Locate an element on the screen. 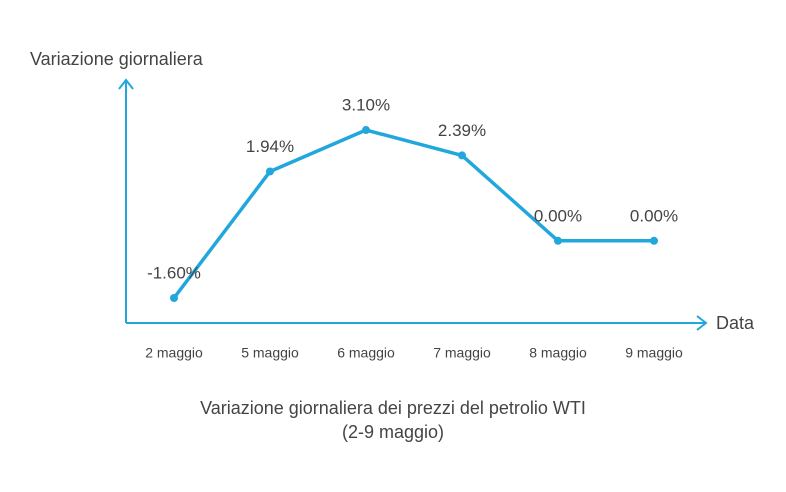 The width and height of the screenshot is (786, 492). x-axis-label: Data is located at coordinates (735, 323).